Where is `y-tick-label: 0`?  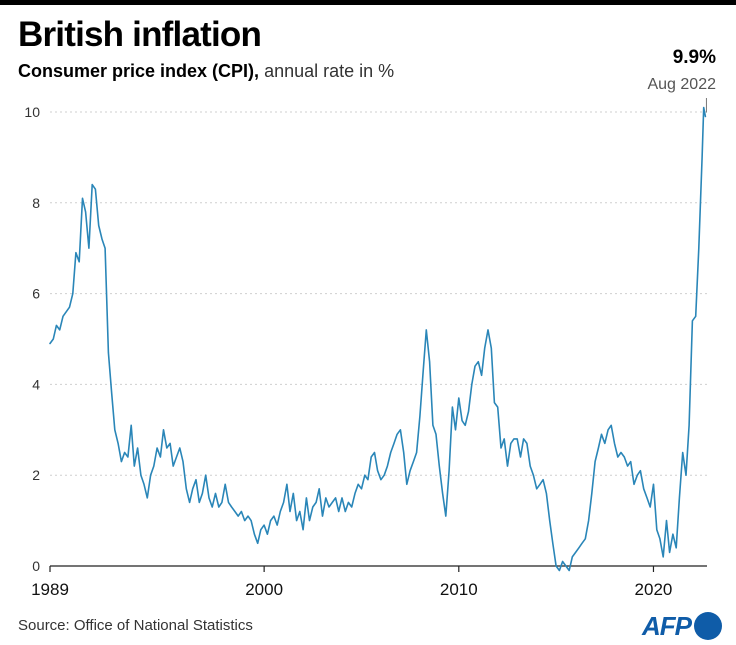
y-tick-label: 0 is located at coordinates (36, 566).